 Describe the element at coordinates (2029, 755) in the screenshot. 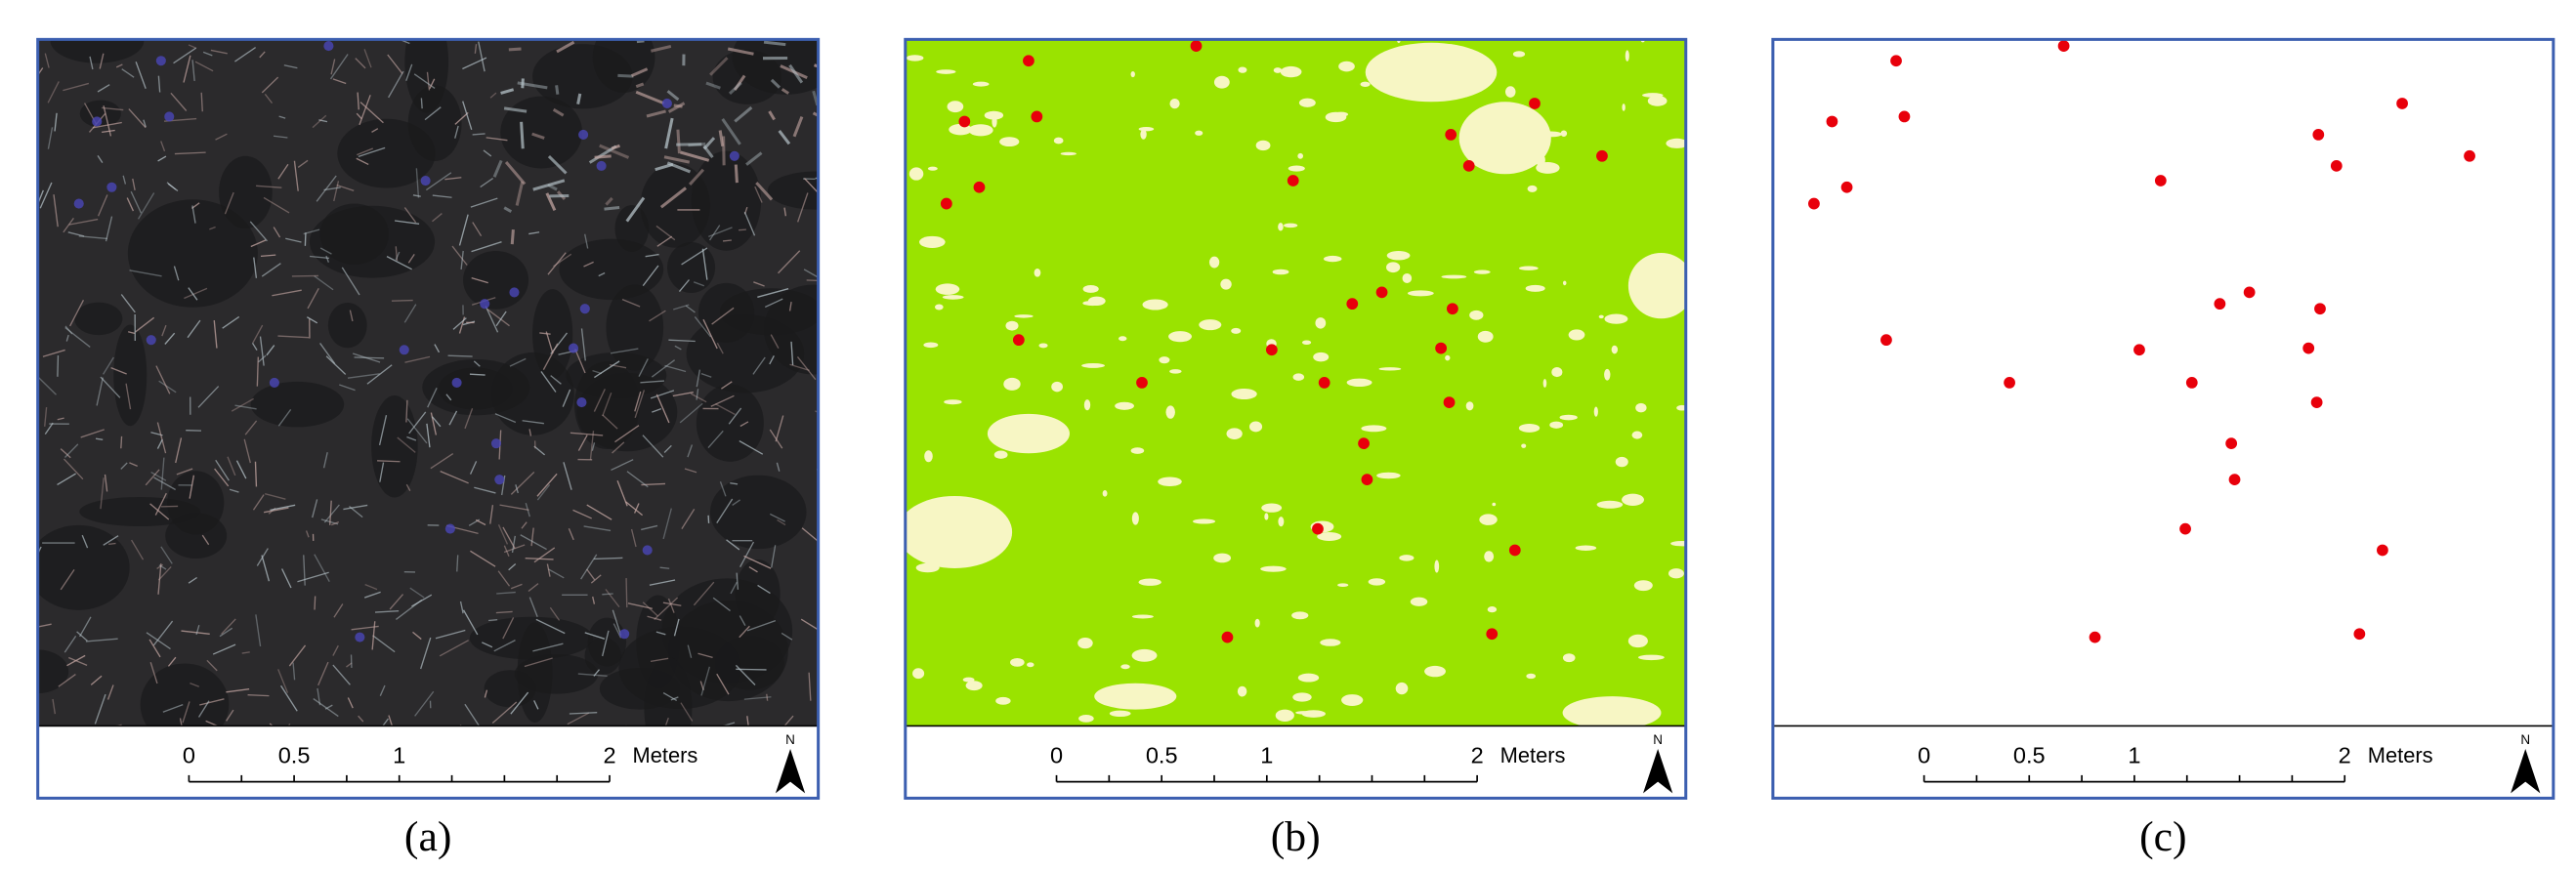

I see `scale-label: 0.5` at that location.